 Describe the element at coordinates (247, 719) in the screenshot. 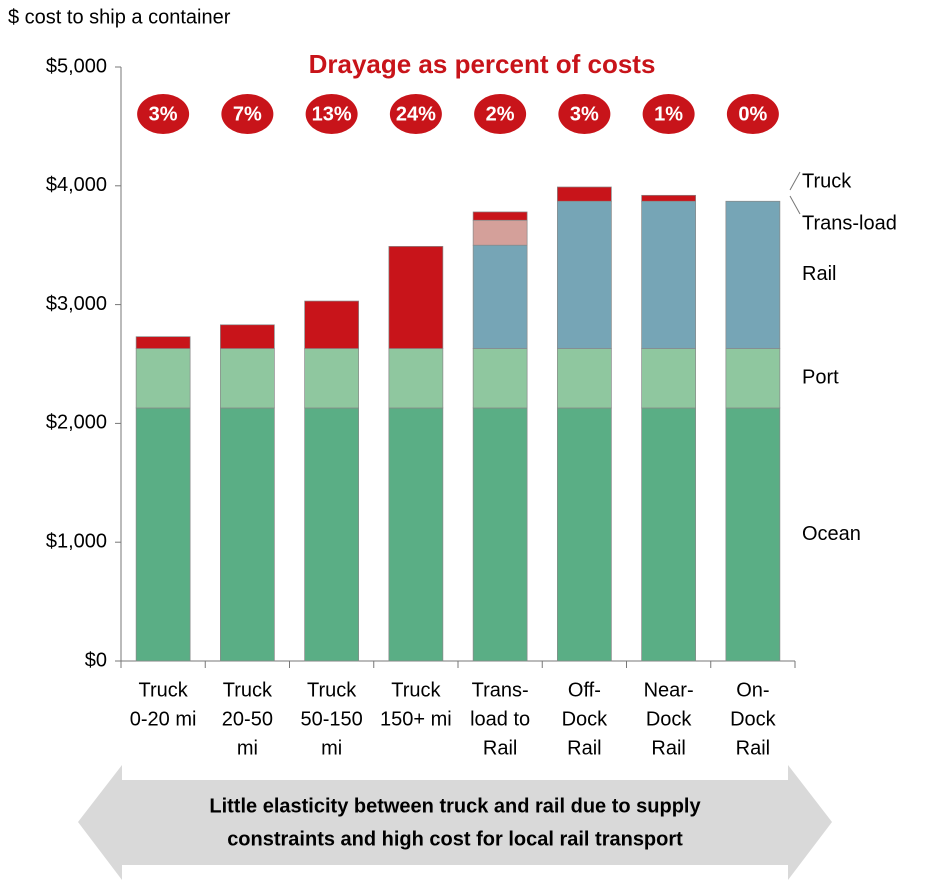

I see `x-tick-label: 20-50` at that location.